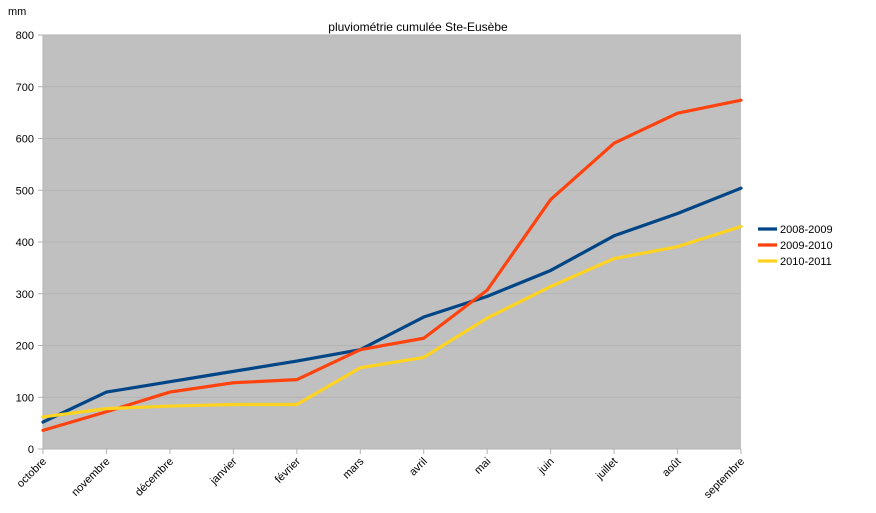 Image resolution: width=876 pixels, height=513 pixels. Describe the element at coordinates (545, 466) in the screenshot. I see `x-tick-label: juin` at that location.